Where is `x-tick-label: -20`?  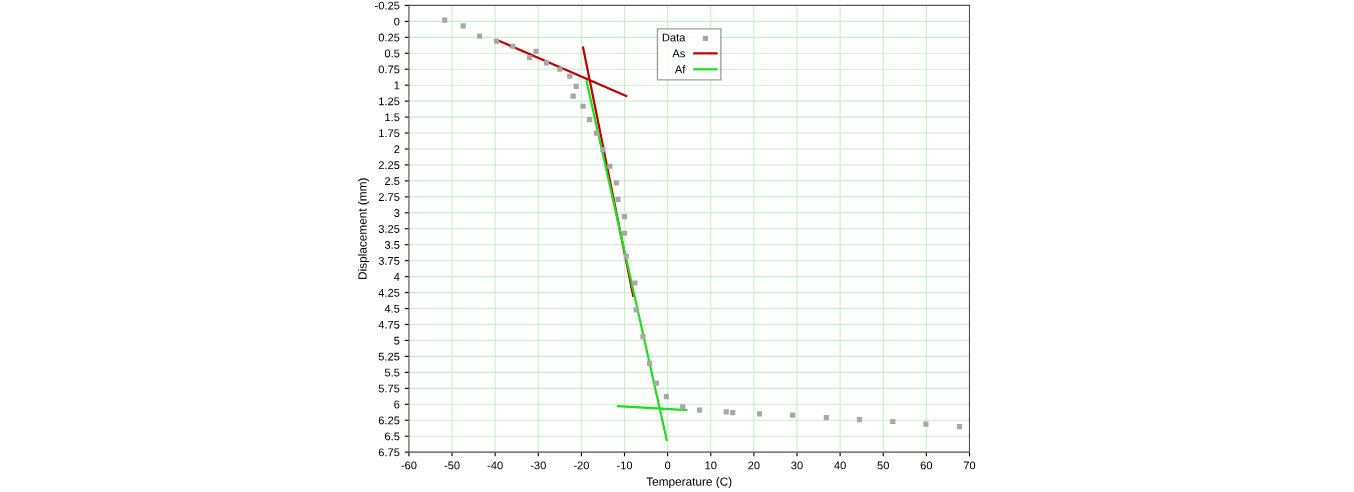 x-tick-label: -20 is located at coordinates (581, 465).